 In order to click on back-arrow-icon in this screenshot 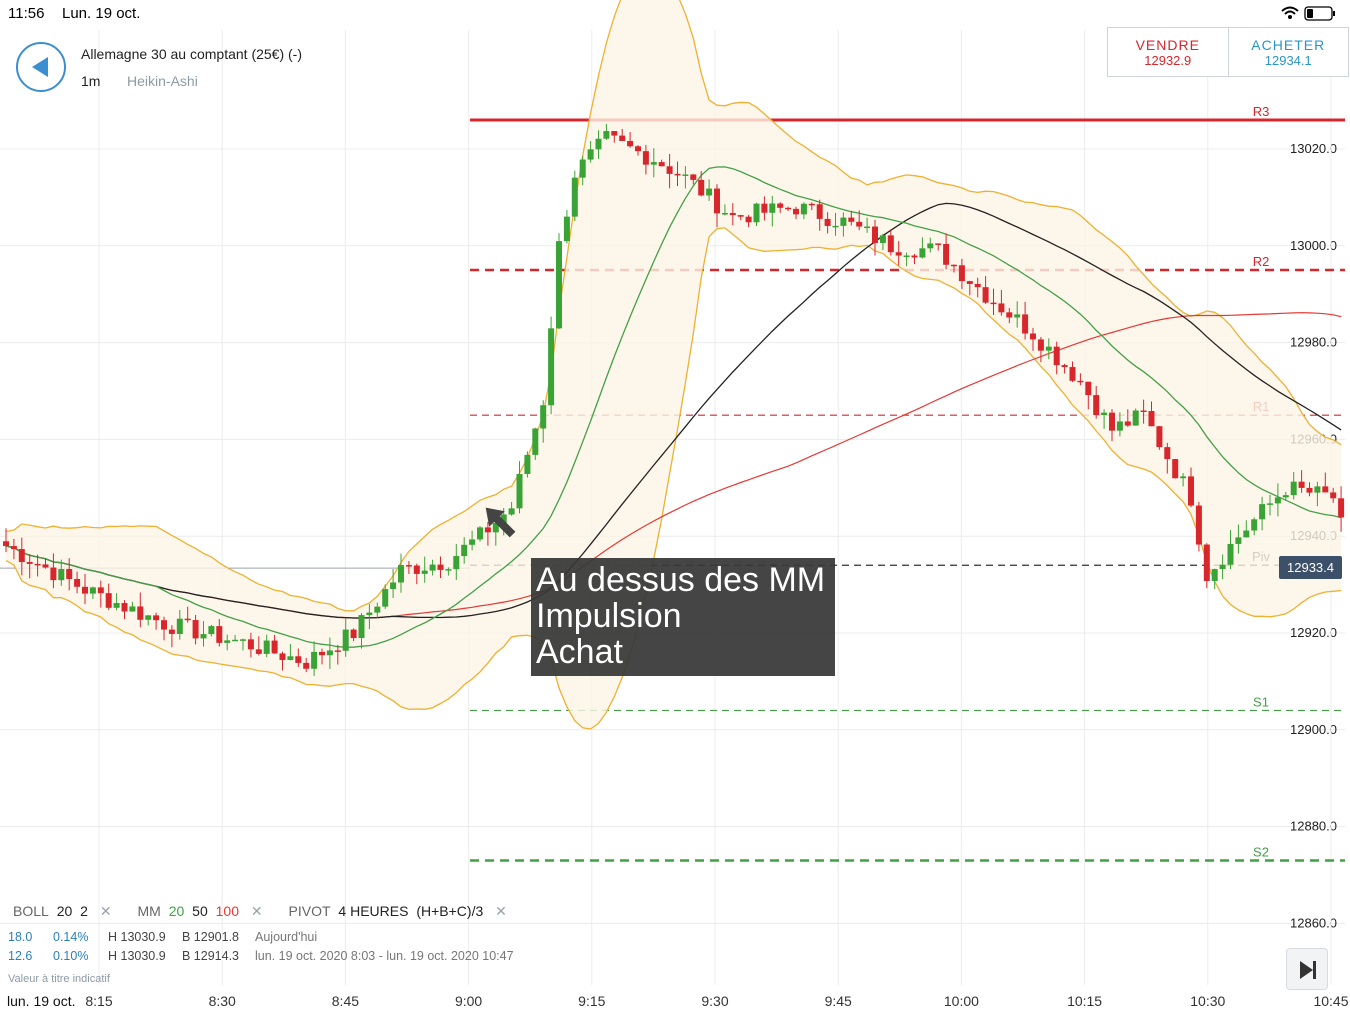, I will do `click(40, 67)`.